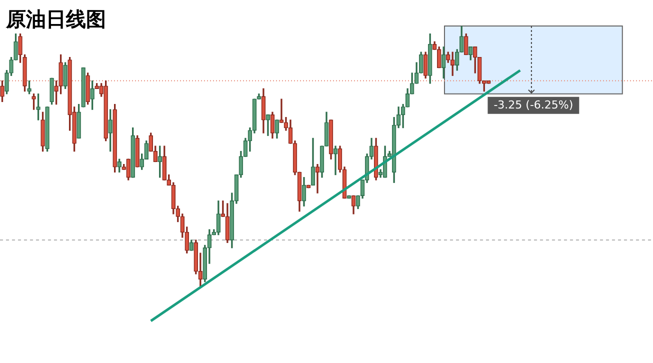  What do you see at coordinates (56, 19) in the screenshot?
I see `chart-title: 原油日线图` at bounding box center [56, 19].